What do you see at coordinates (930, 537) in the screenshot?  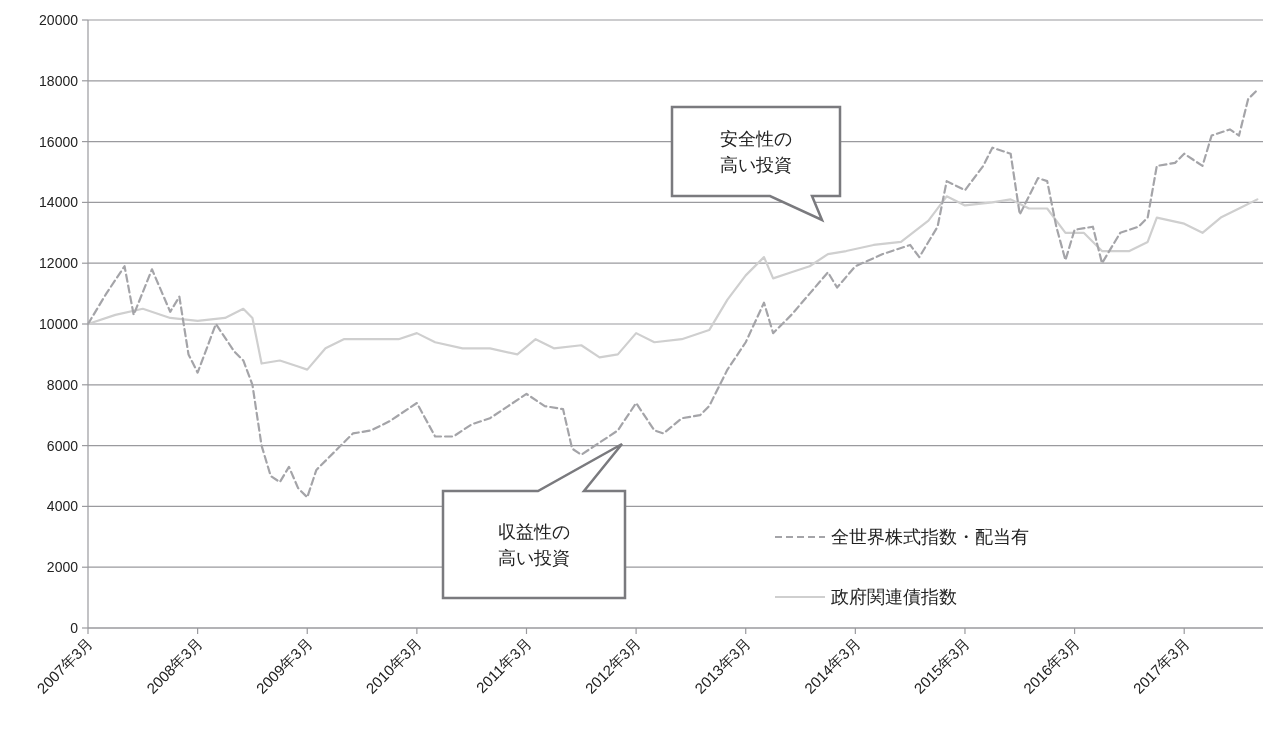 I see `legend-label: 全世界株式指数・配当有` at bounding box center [930, 537].